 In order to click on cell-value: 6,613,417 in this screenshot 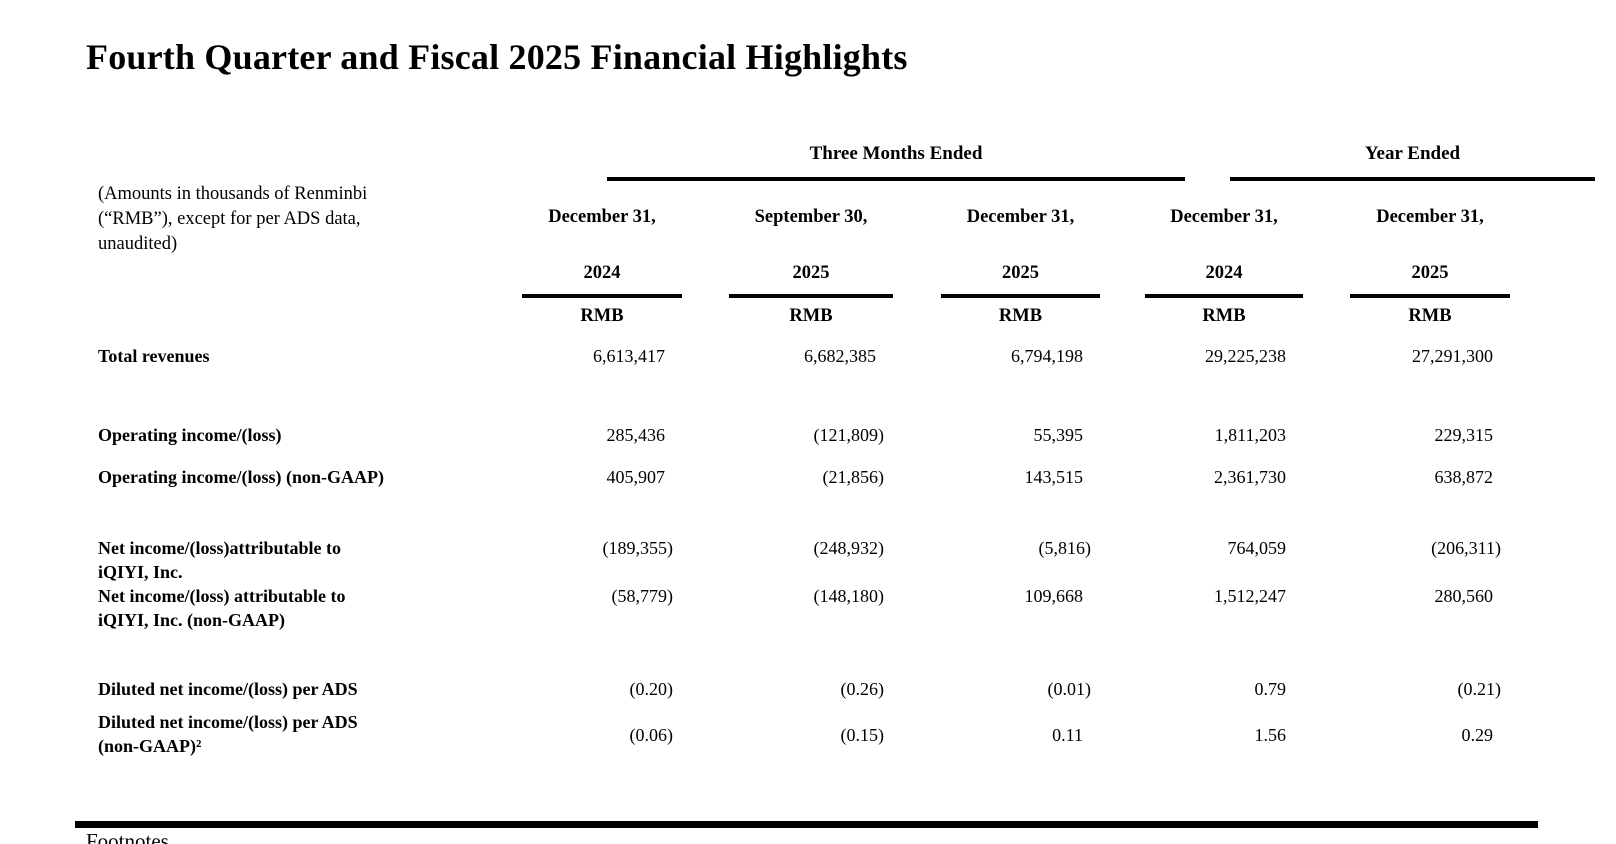, I will do `click(629, 356)`.